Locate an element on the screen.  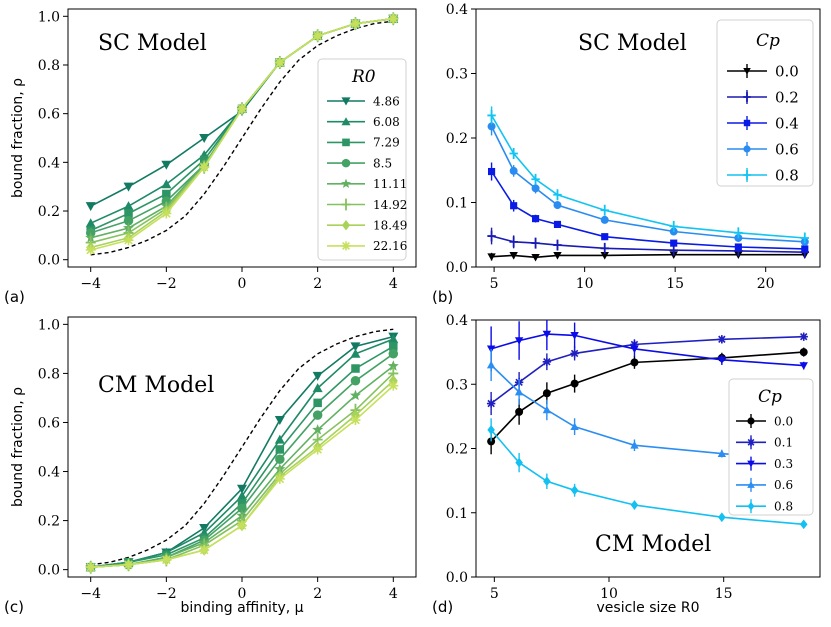
legend-label: 0.8 is located at coordinates (787, 175).